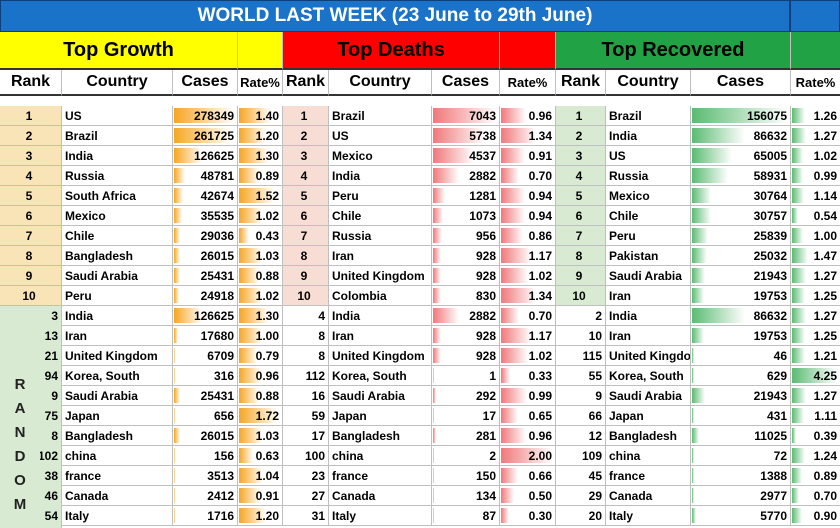  Describe the element at coordinates (466, 236) in the screenshot. I see `cases-cell: 956` at that location.